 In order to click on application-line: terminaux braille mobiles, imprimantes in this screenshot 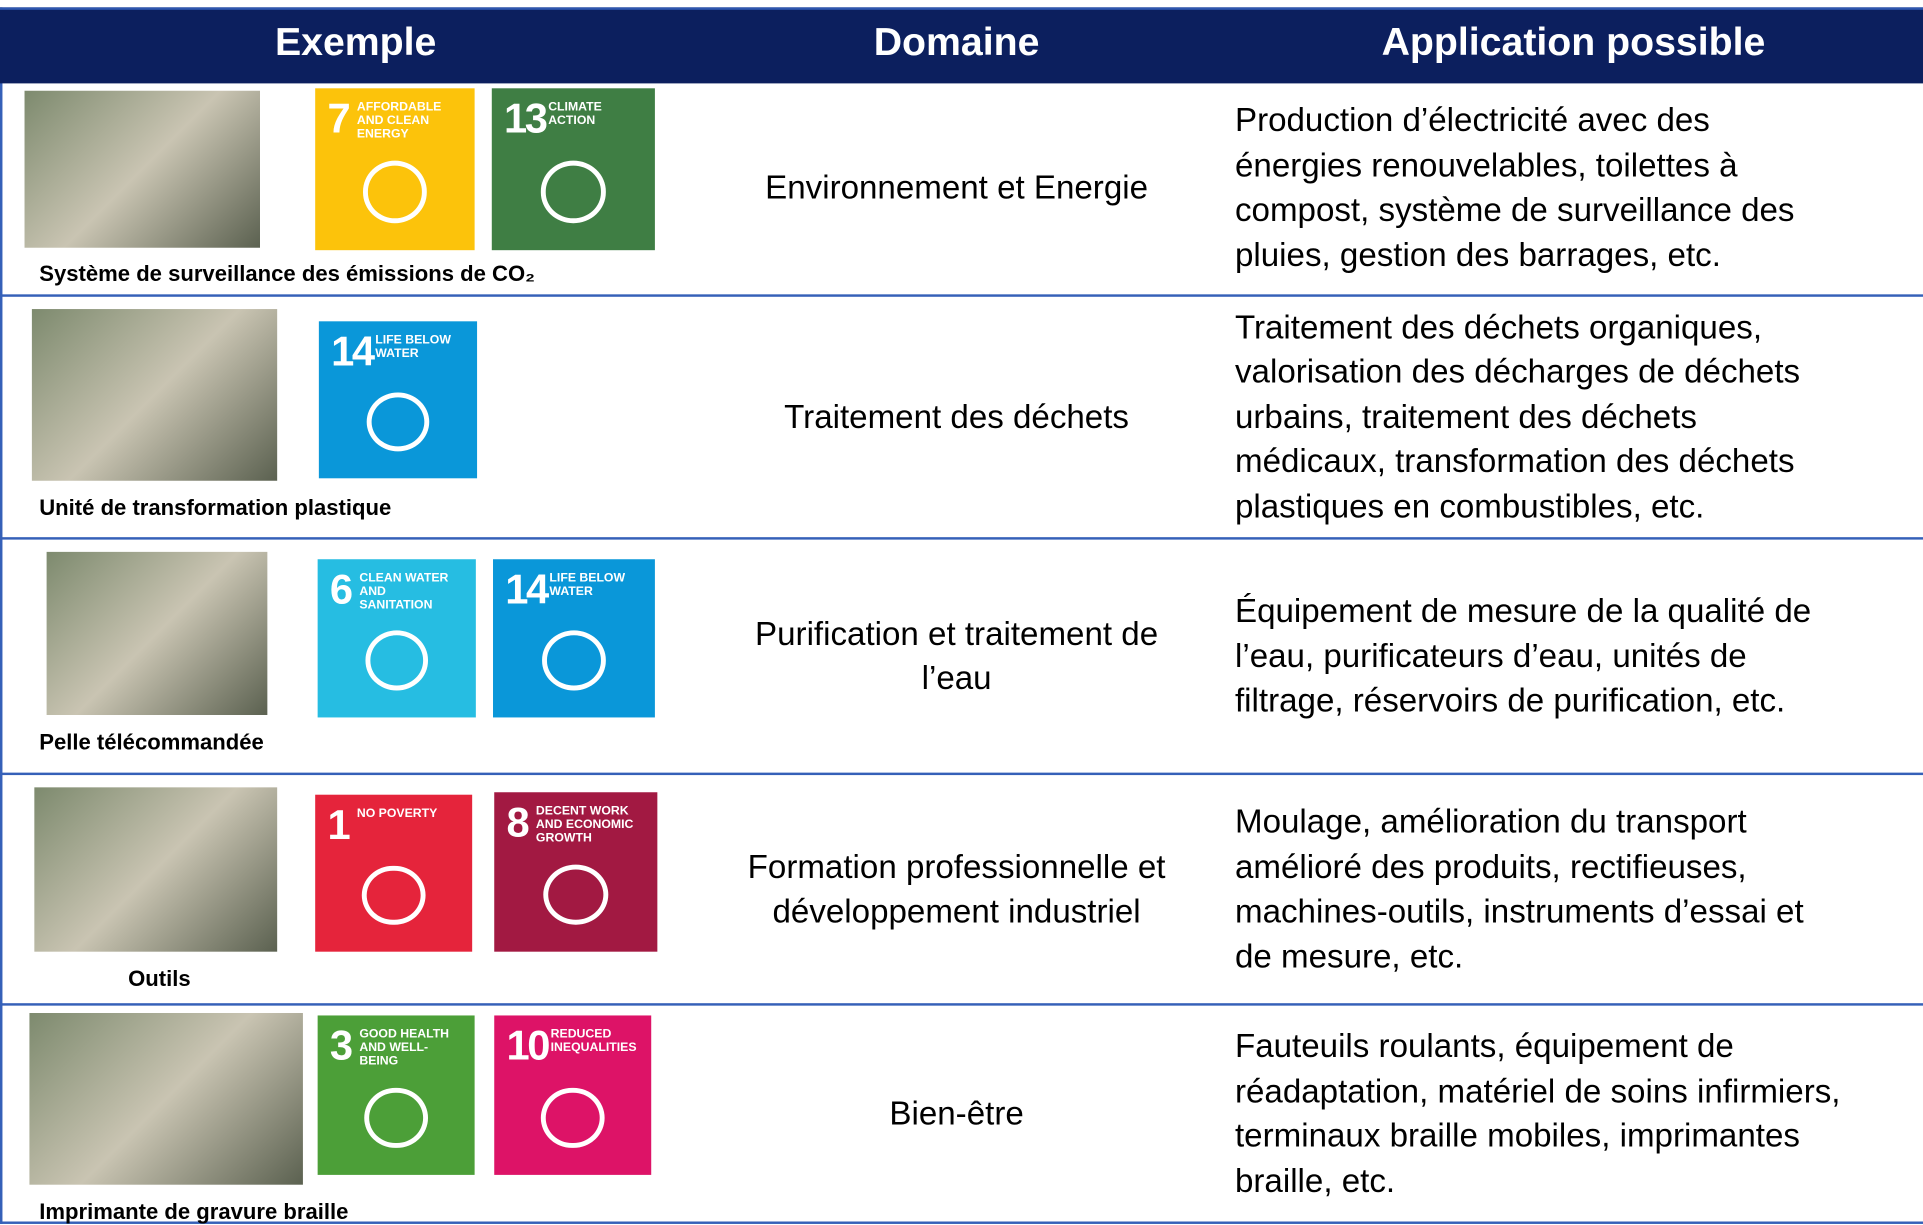, I will do `click(1517, 1136)`.